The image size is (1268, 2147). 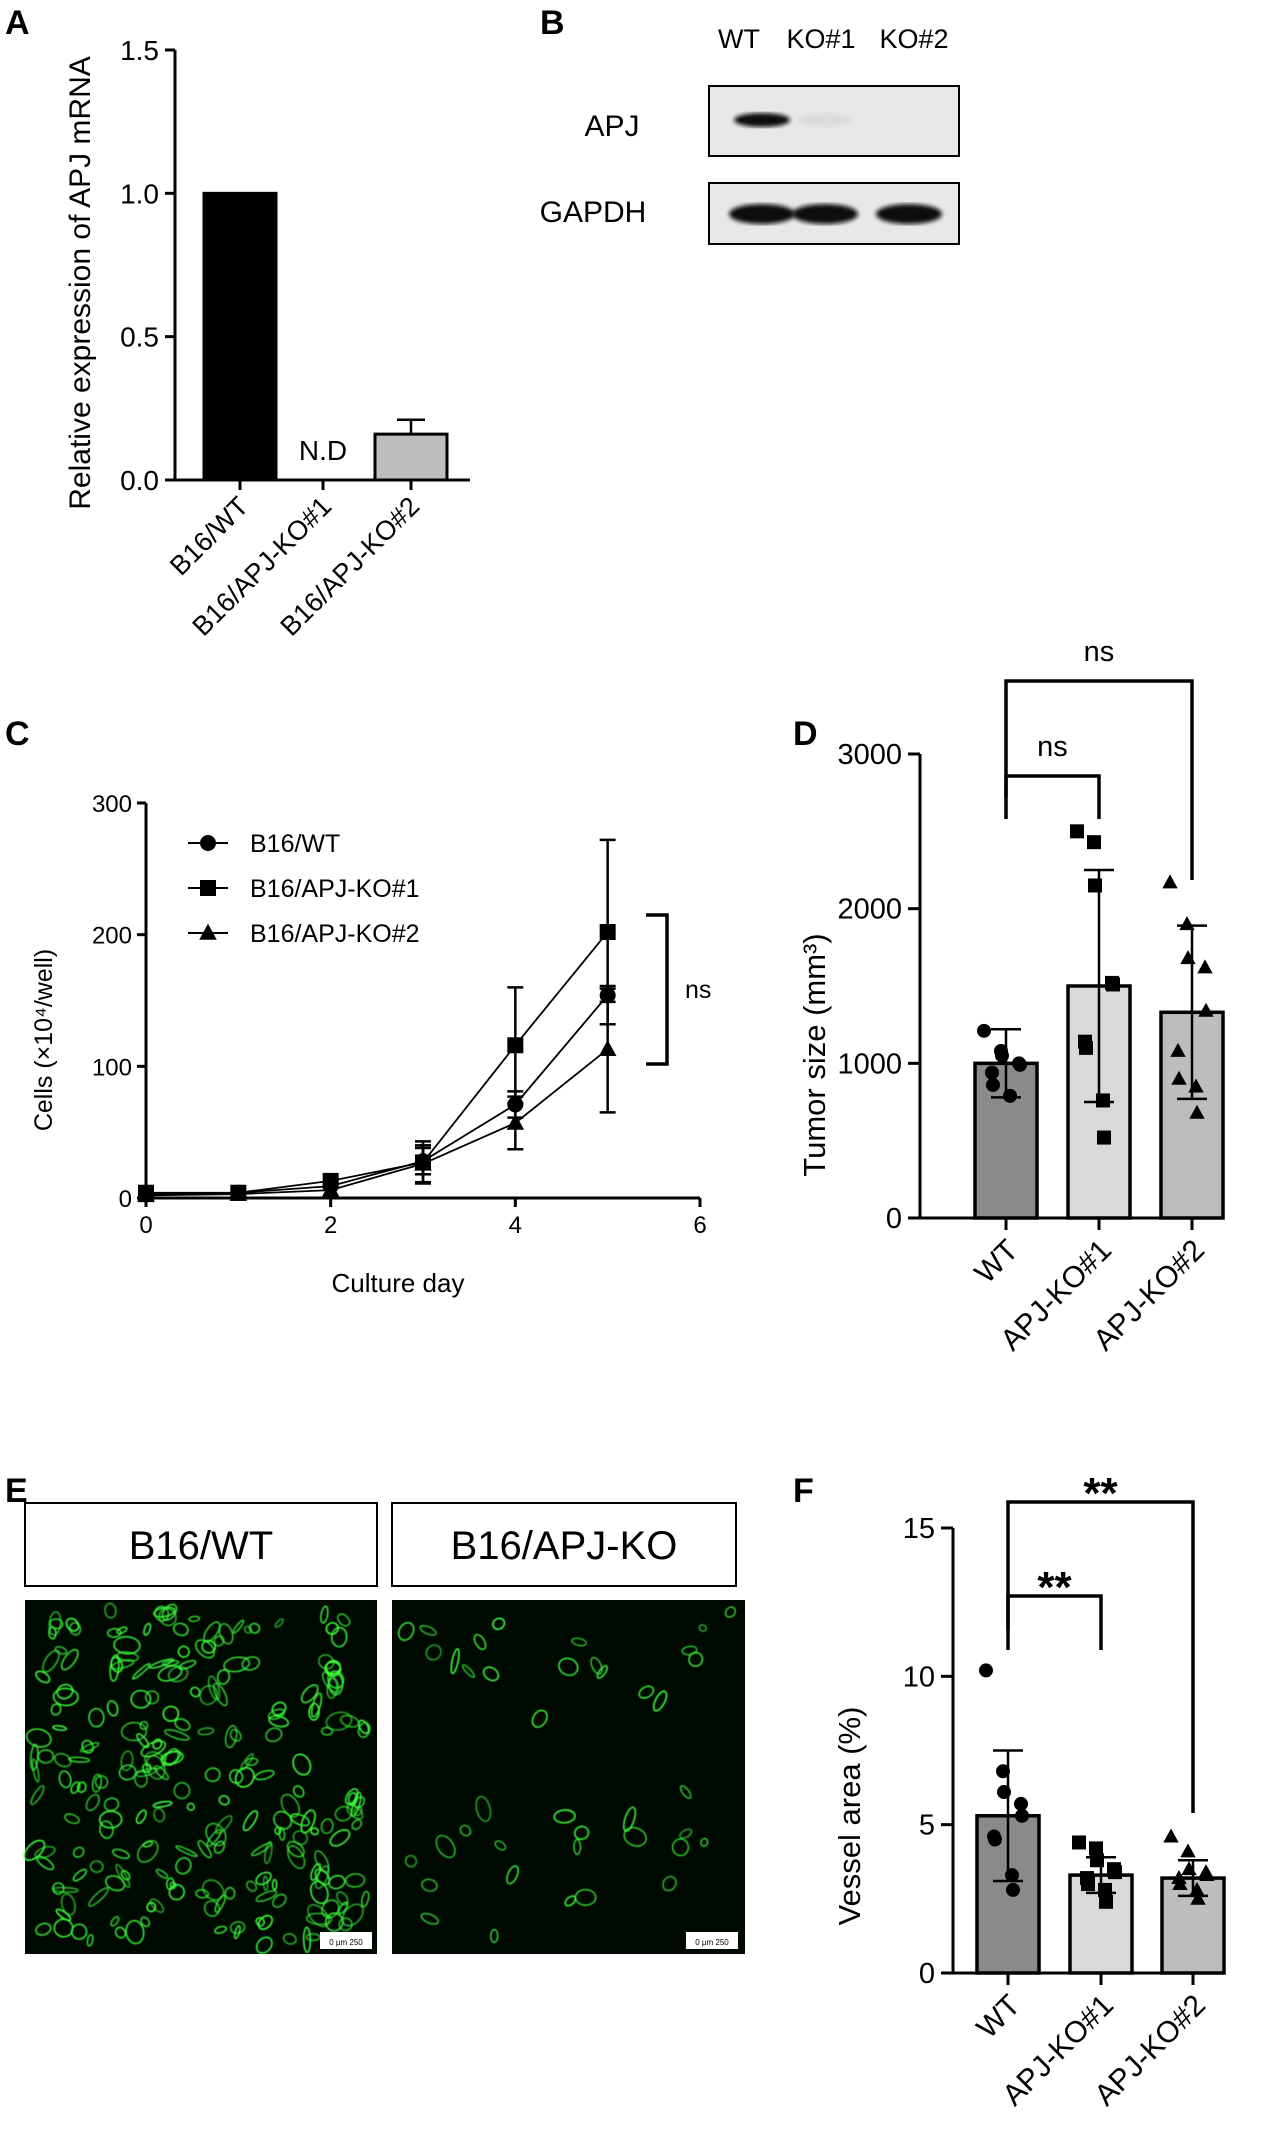 What do you see at coordinates (346, 1940) in the screenshot?
I see `scalebar-box-wt` at bounding box center [346, 1940].